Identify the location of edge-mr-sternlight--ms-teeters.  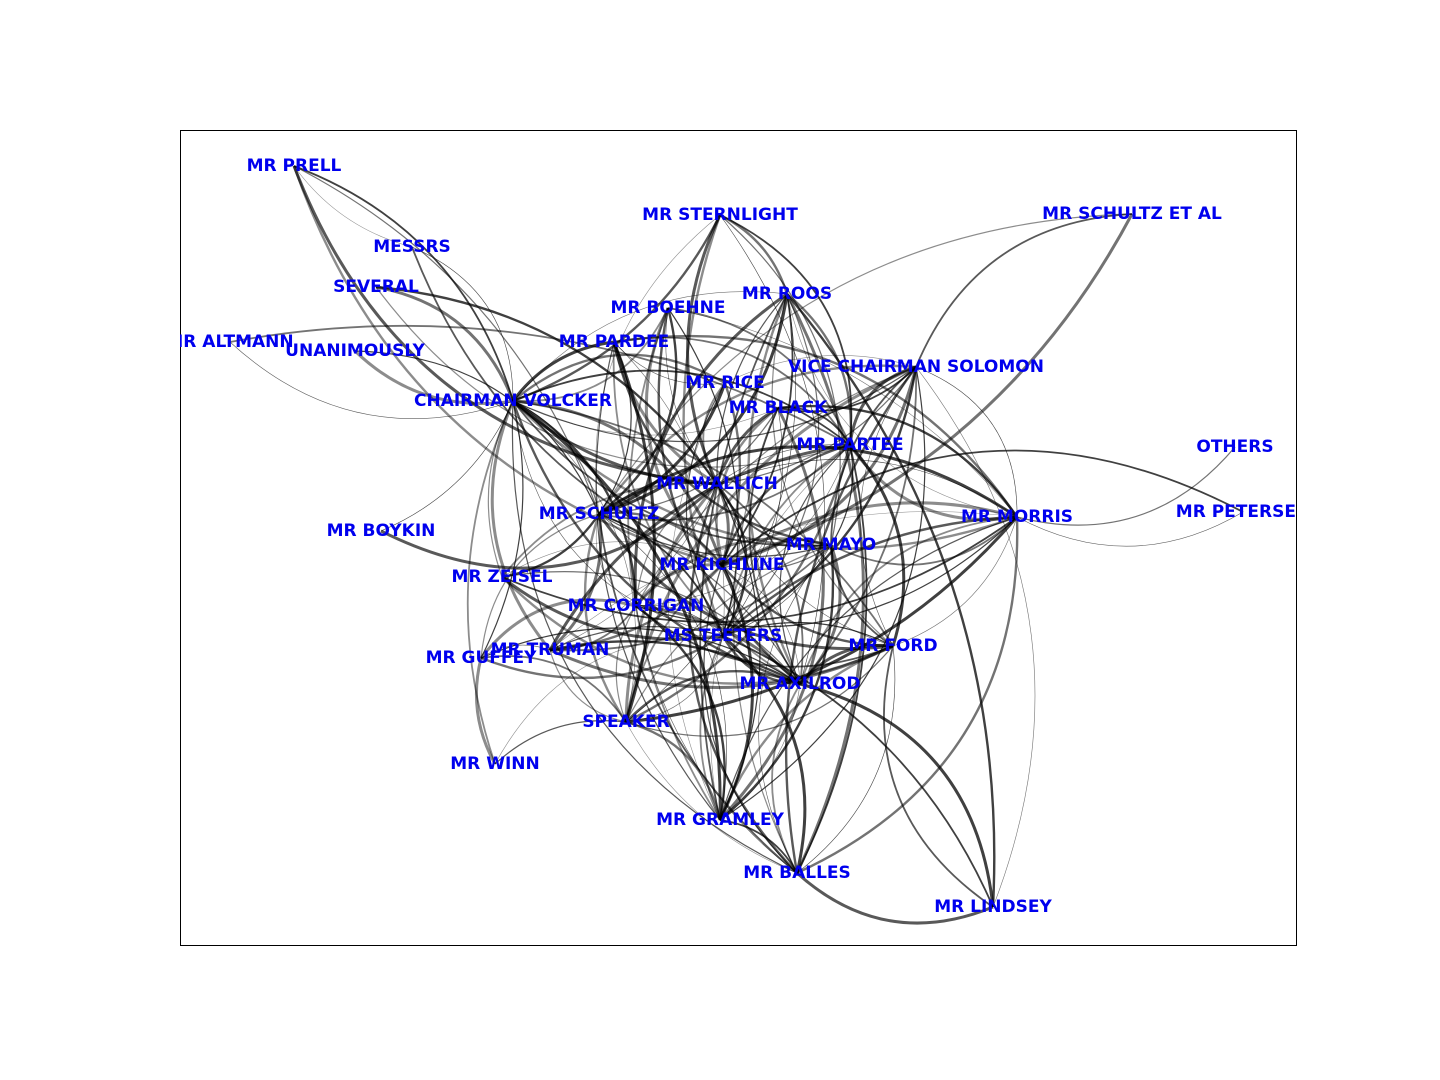
(703, 425).